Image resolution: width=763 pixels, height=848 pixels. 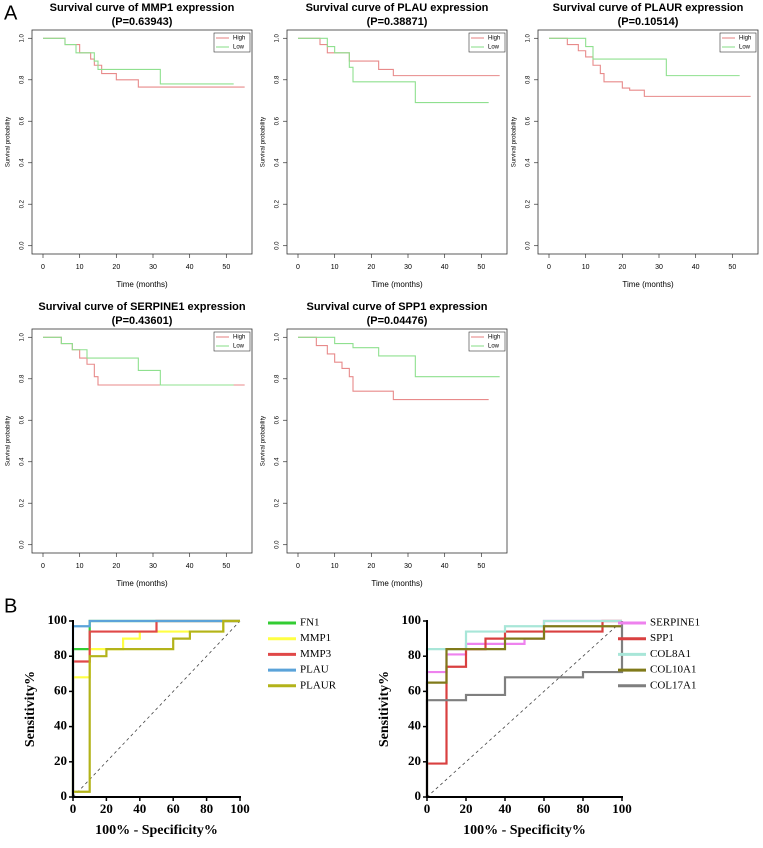 I want to click on legend-label: MMP3, so click(x=316, y=654).